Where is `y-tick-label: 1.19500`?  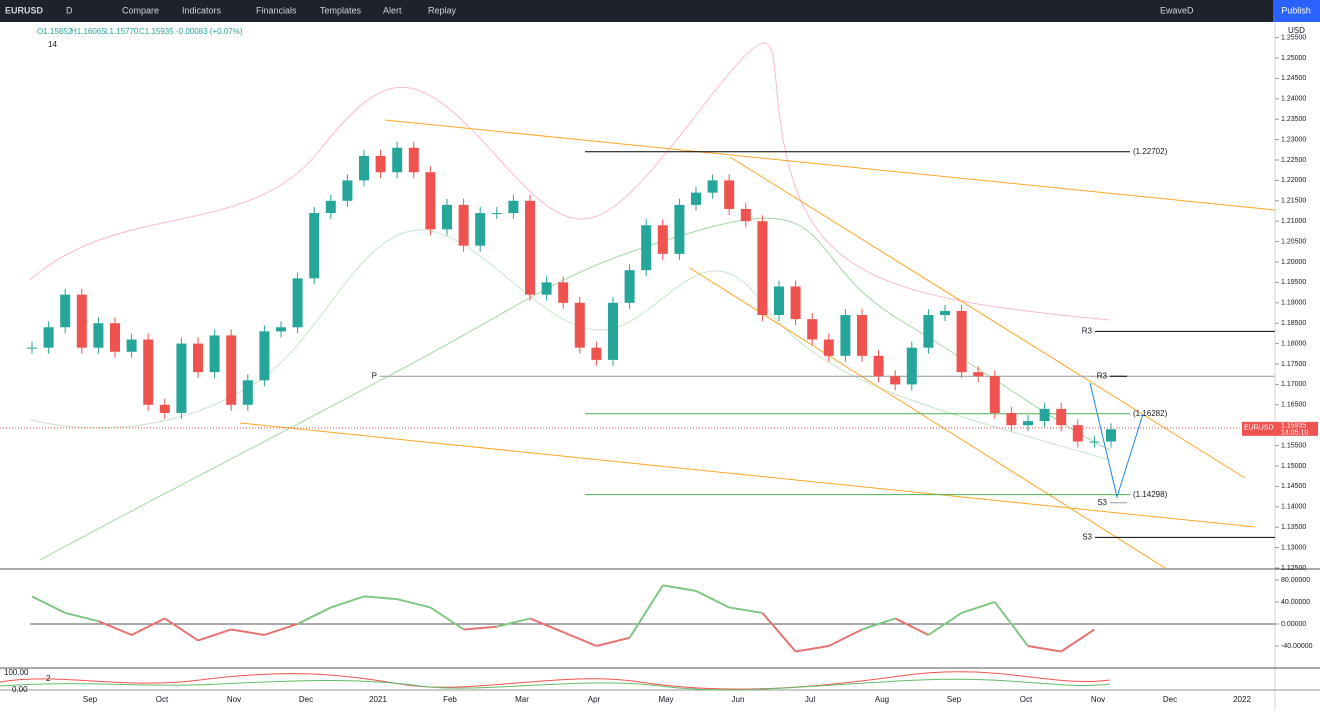
y-tick-label: 1.19500 is located at coordinates (1293, 282).